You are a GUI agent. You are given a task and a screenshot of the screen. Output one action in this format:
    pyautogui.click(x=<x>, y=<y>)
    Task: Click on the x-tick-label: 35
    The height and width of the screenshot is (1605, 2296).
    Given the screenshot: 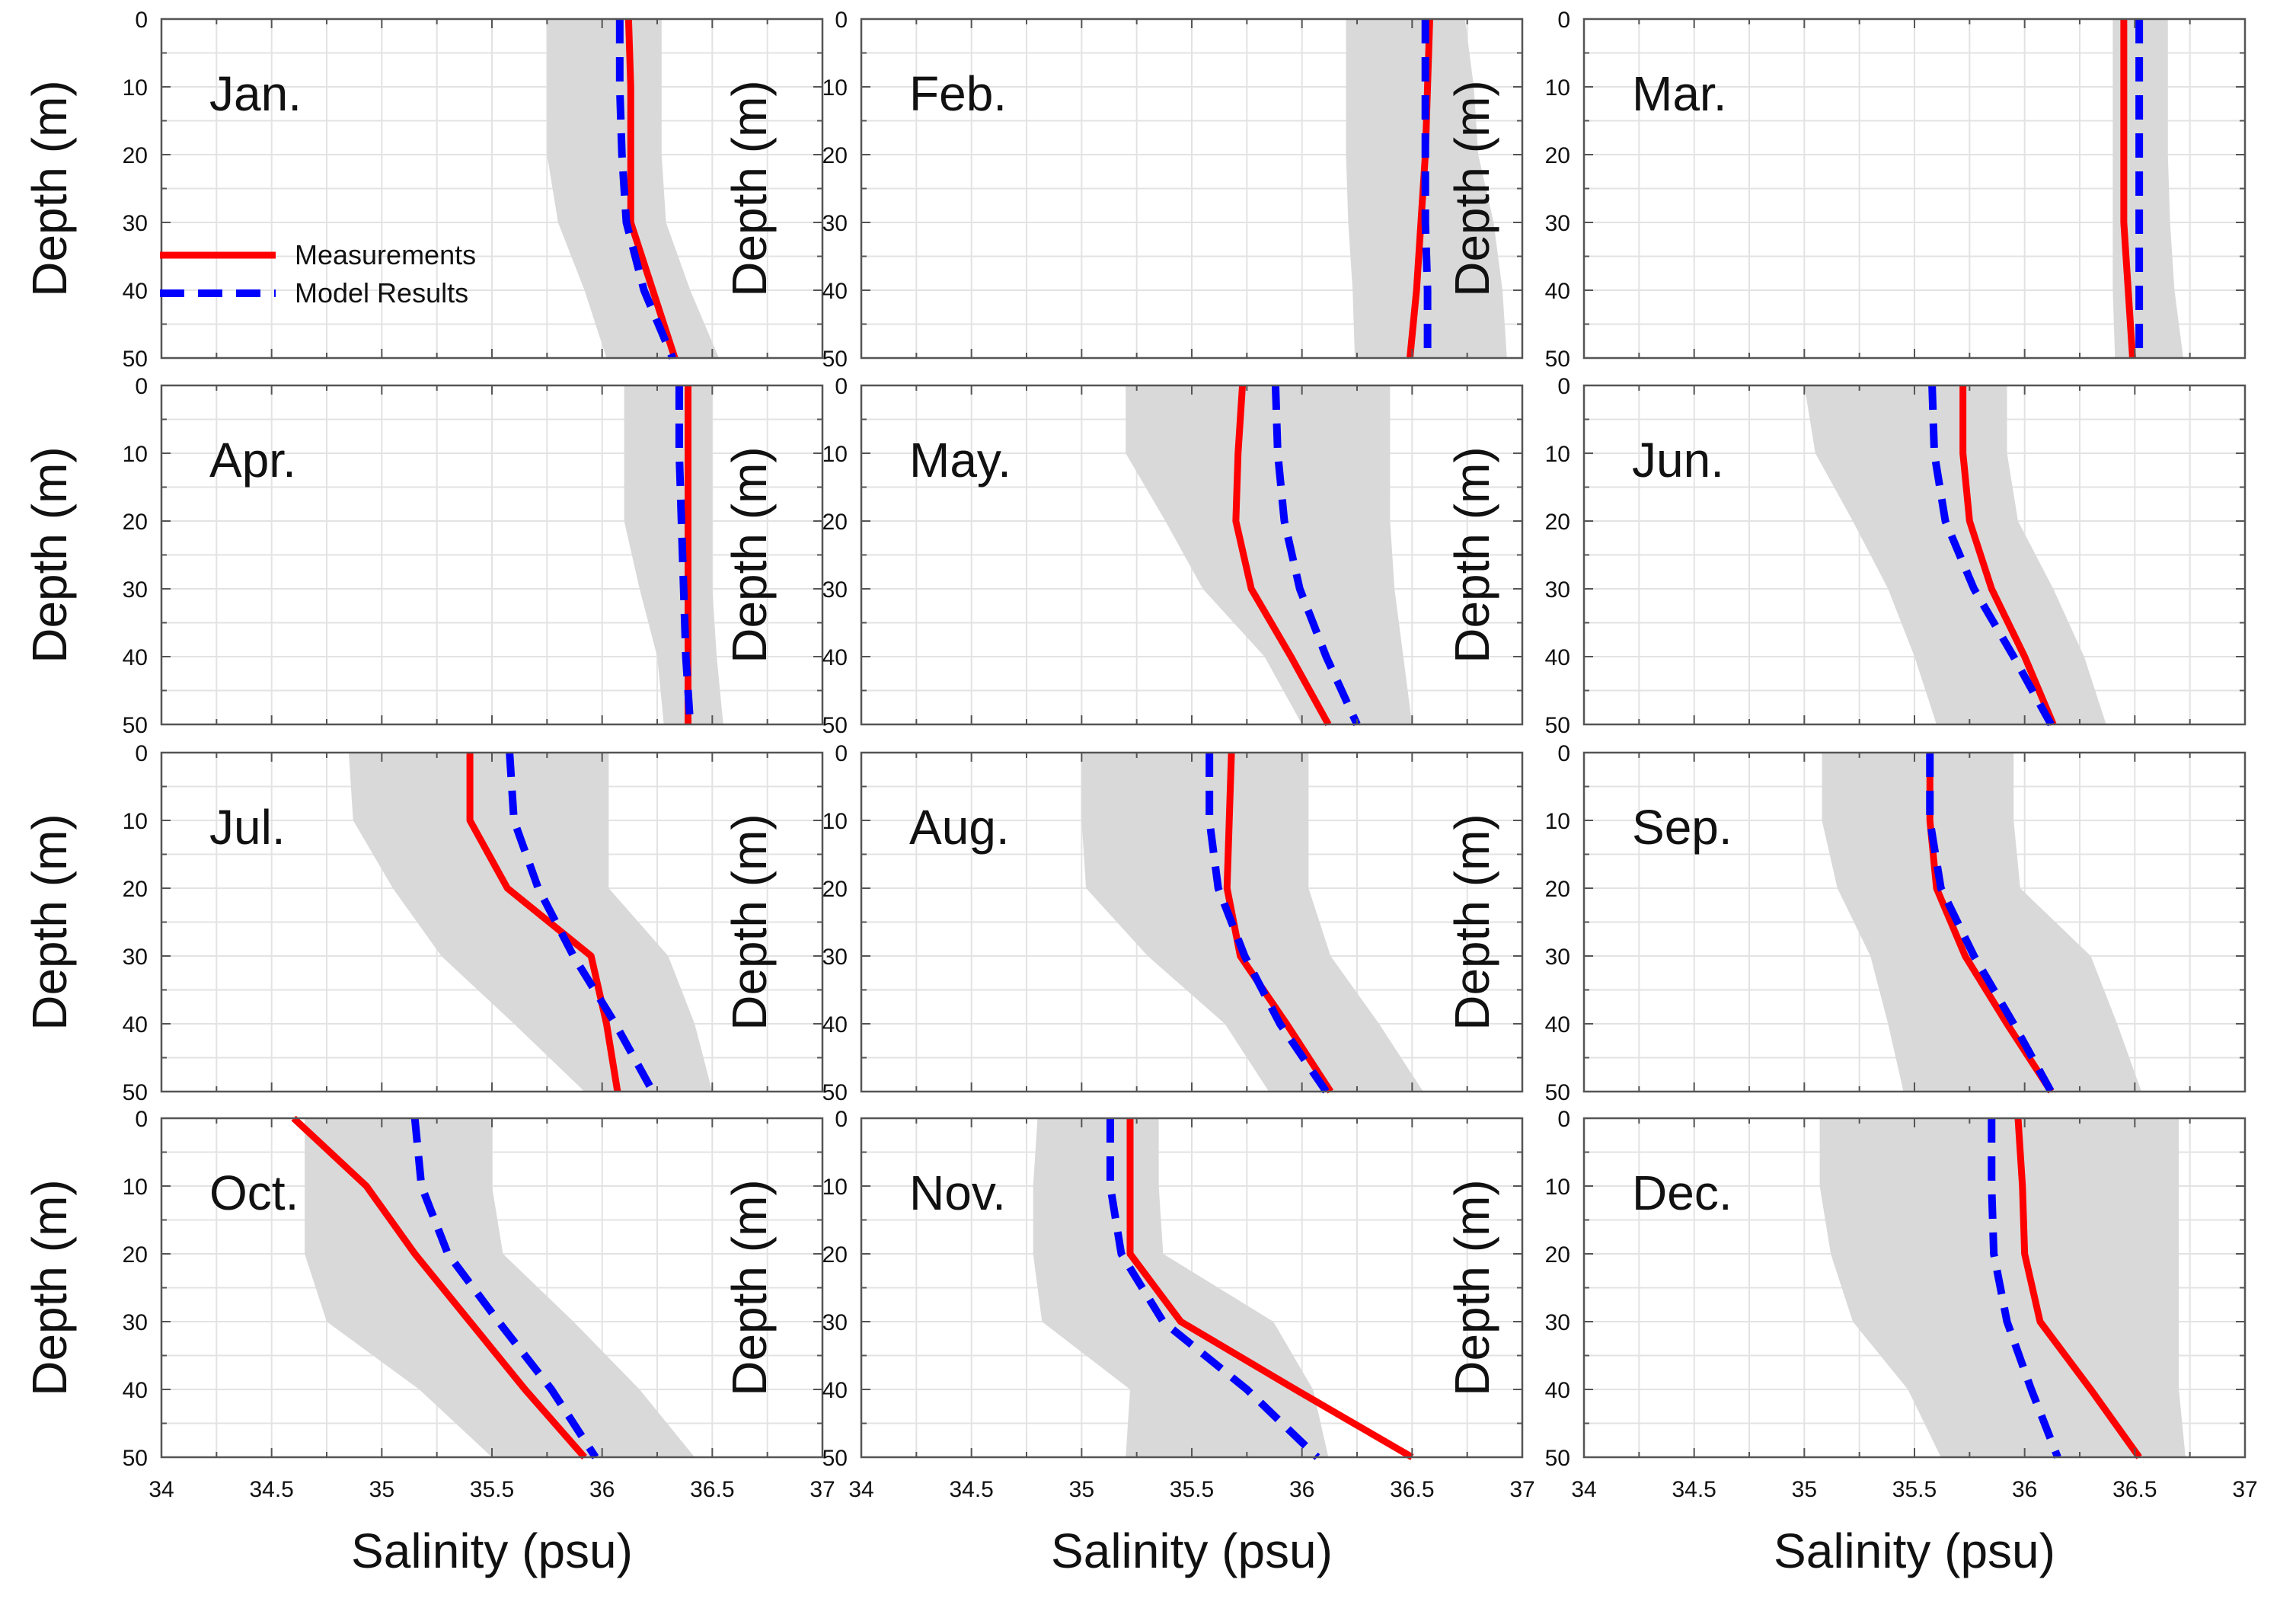 What is the action you would take?
    pyautogui.click(x=1804, y=1489)
    